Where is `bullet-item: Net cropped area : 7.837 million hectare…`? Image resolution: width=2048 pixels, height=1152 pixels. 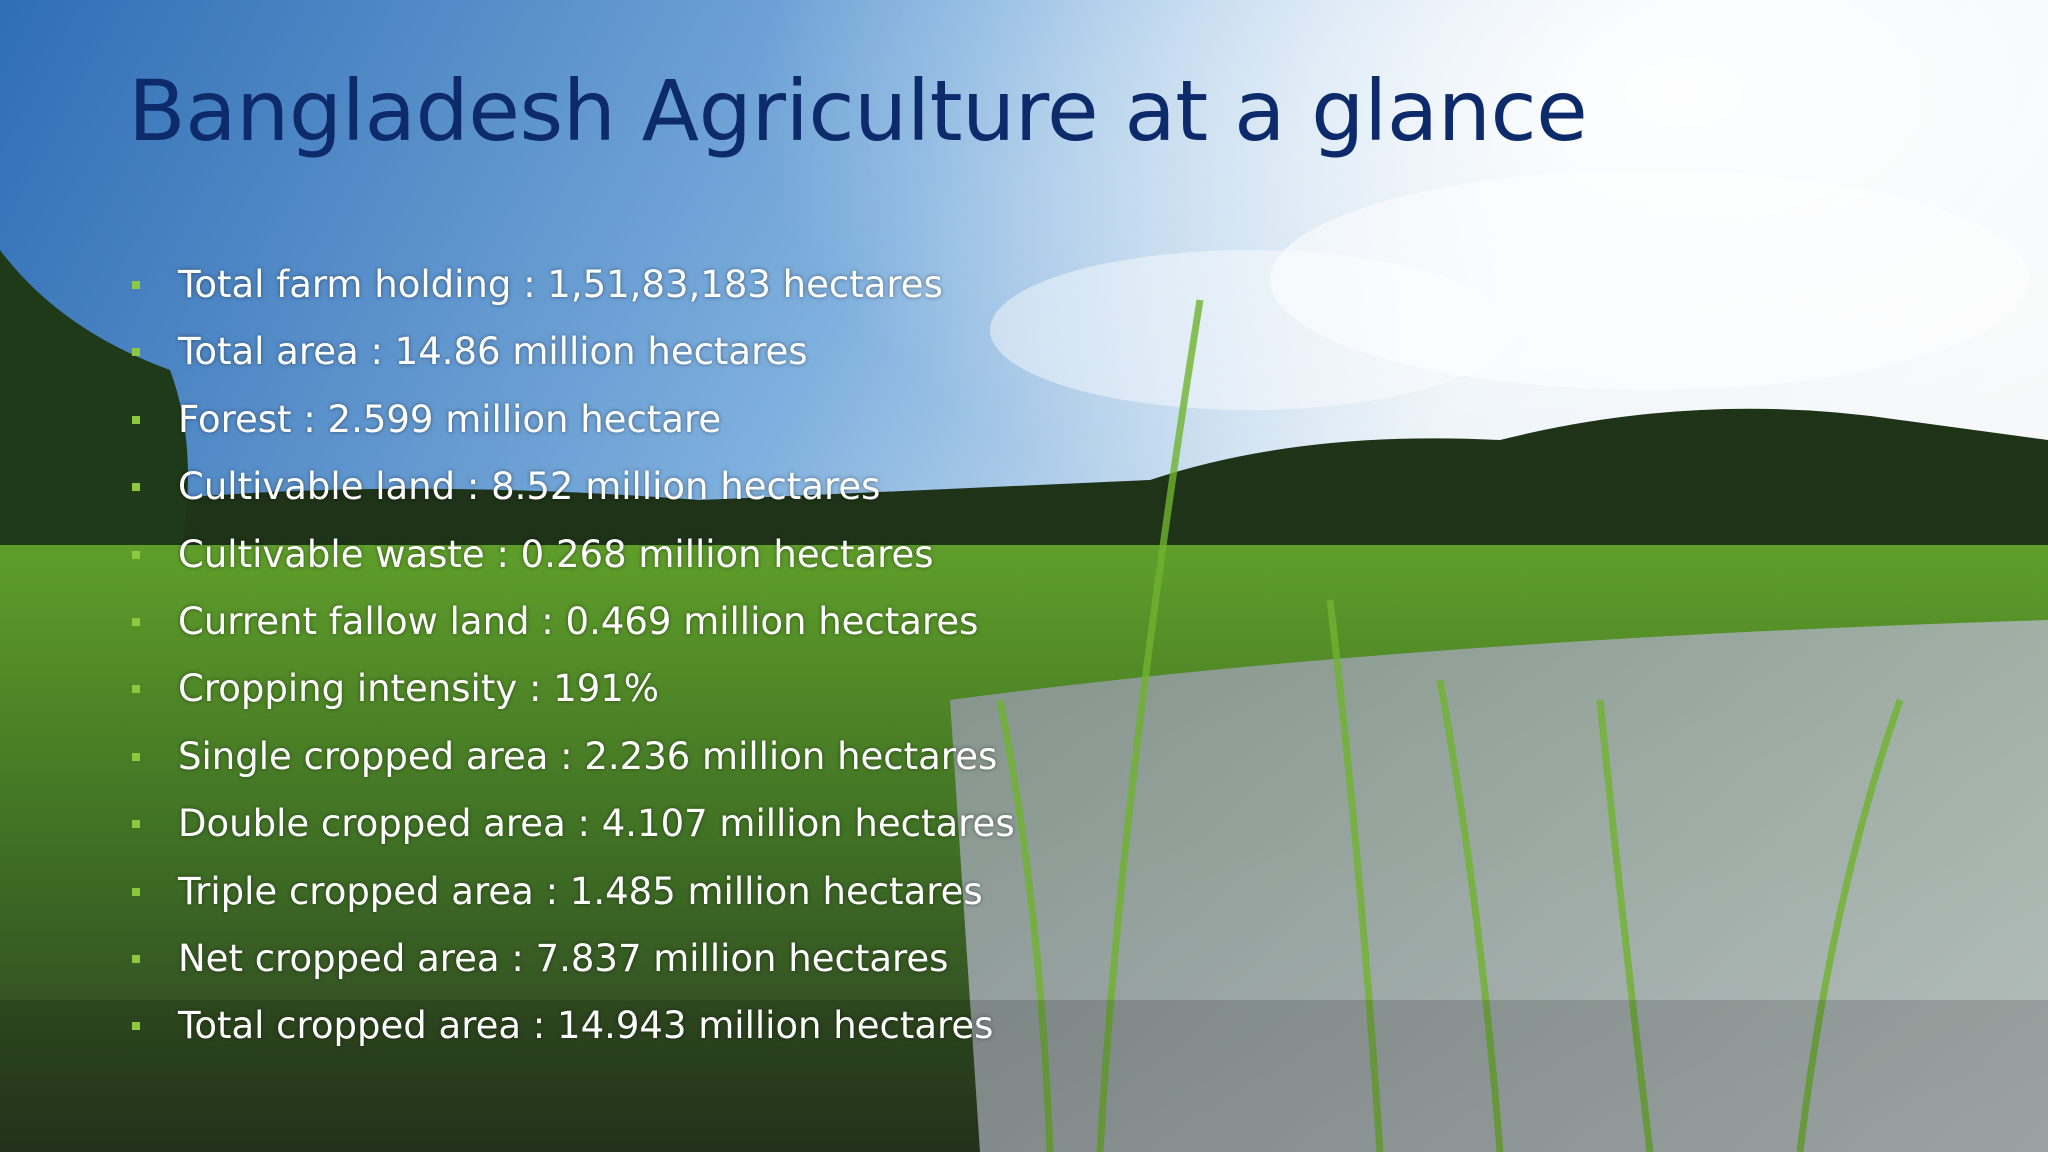 bullet-item: Net cropped area : 7.837 million hectare… is located at coordinates (572, 965).